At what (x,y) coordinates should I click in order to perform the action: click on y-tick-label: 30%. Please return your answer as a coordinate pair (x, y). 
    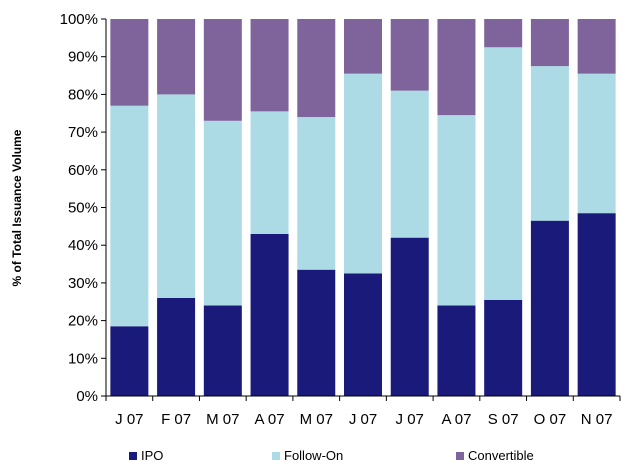
    Looking at the image, I should click on (83, 283).